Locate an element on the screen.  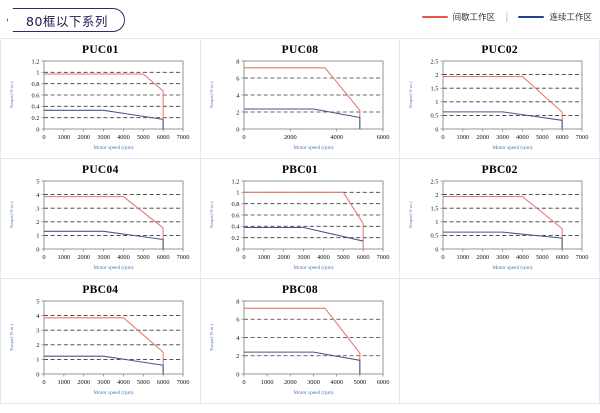
svg-text: 0.8 is located at coordinates (235, 204).